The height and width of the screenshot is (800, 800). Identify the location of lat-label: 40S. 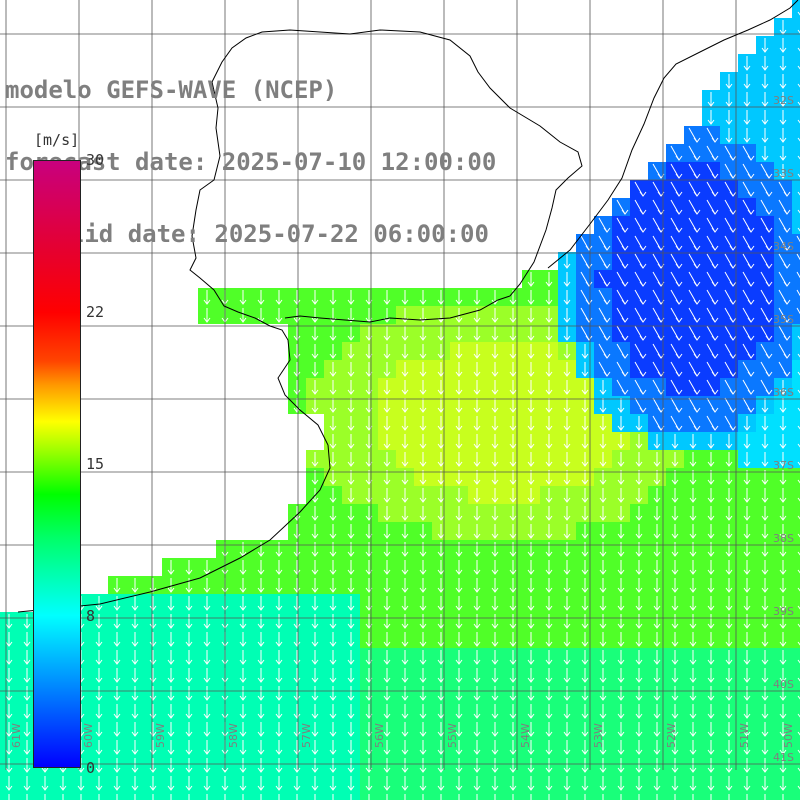
(783, 684).